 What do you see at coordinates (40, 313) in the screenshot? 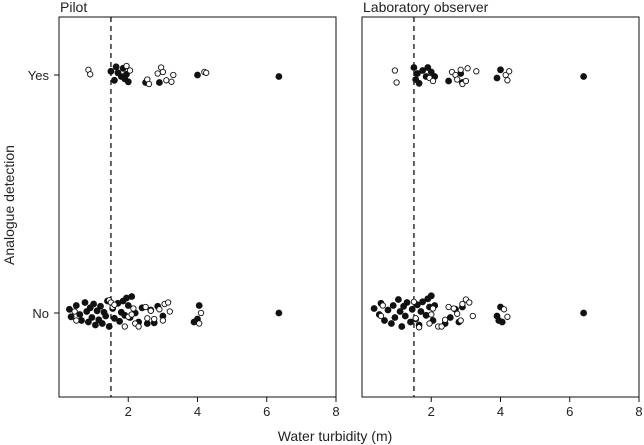
I see `y-tick-label: No` at bounding box center [40, 313].